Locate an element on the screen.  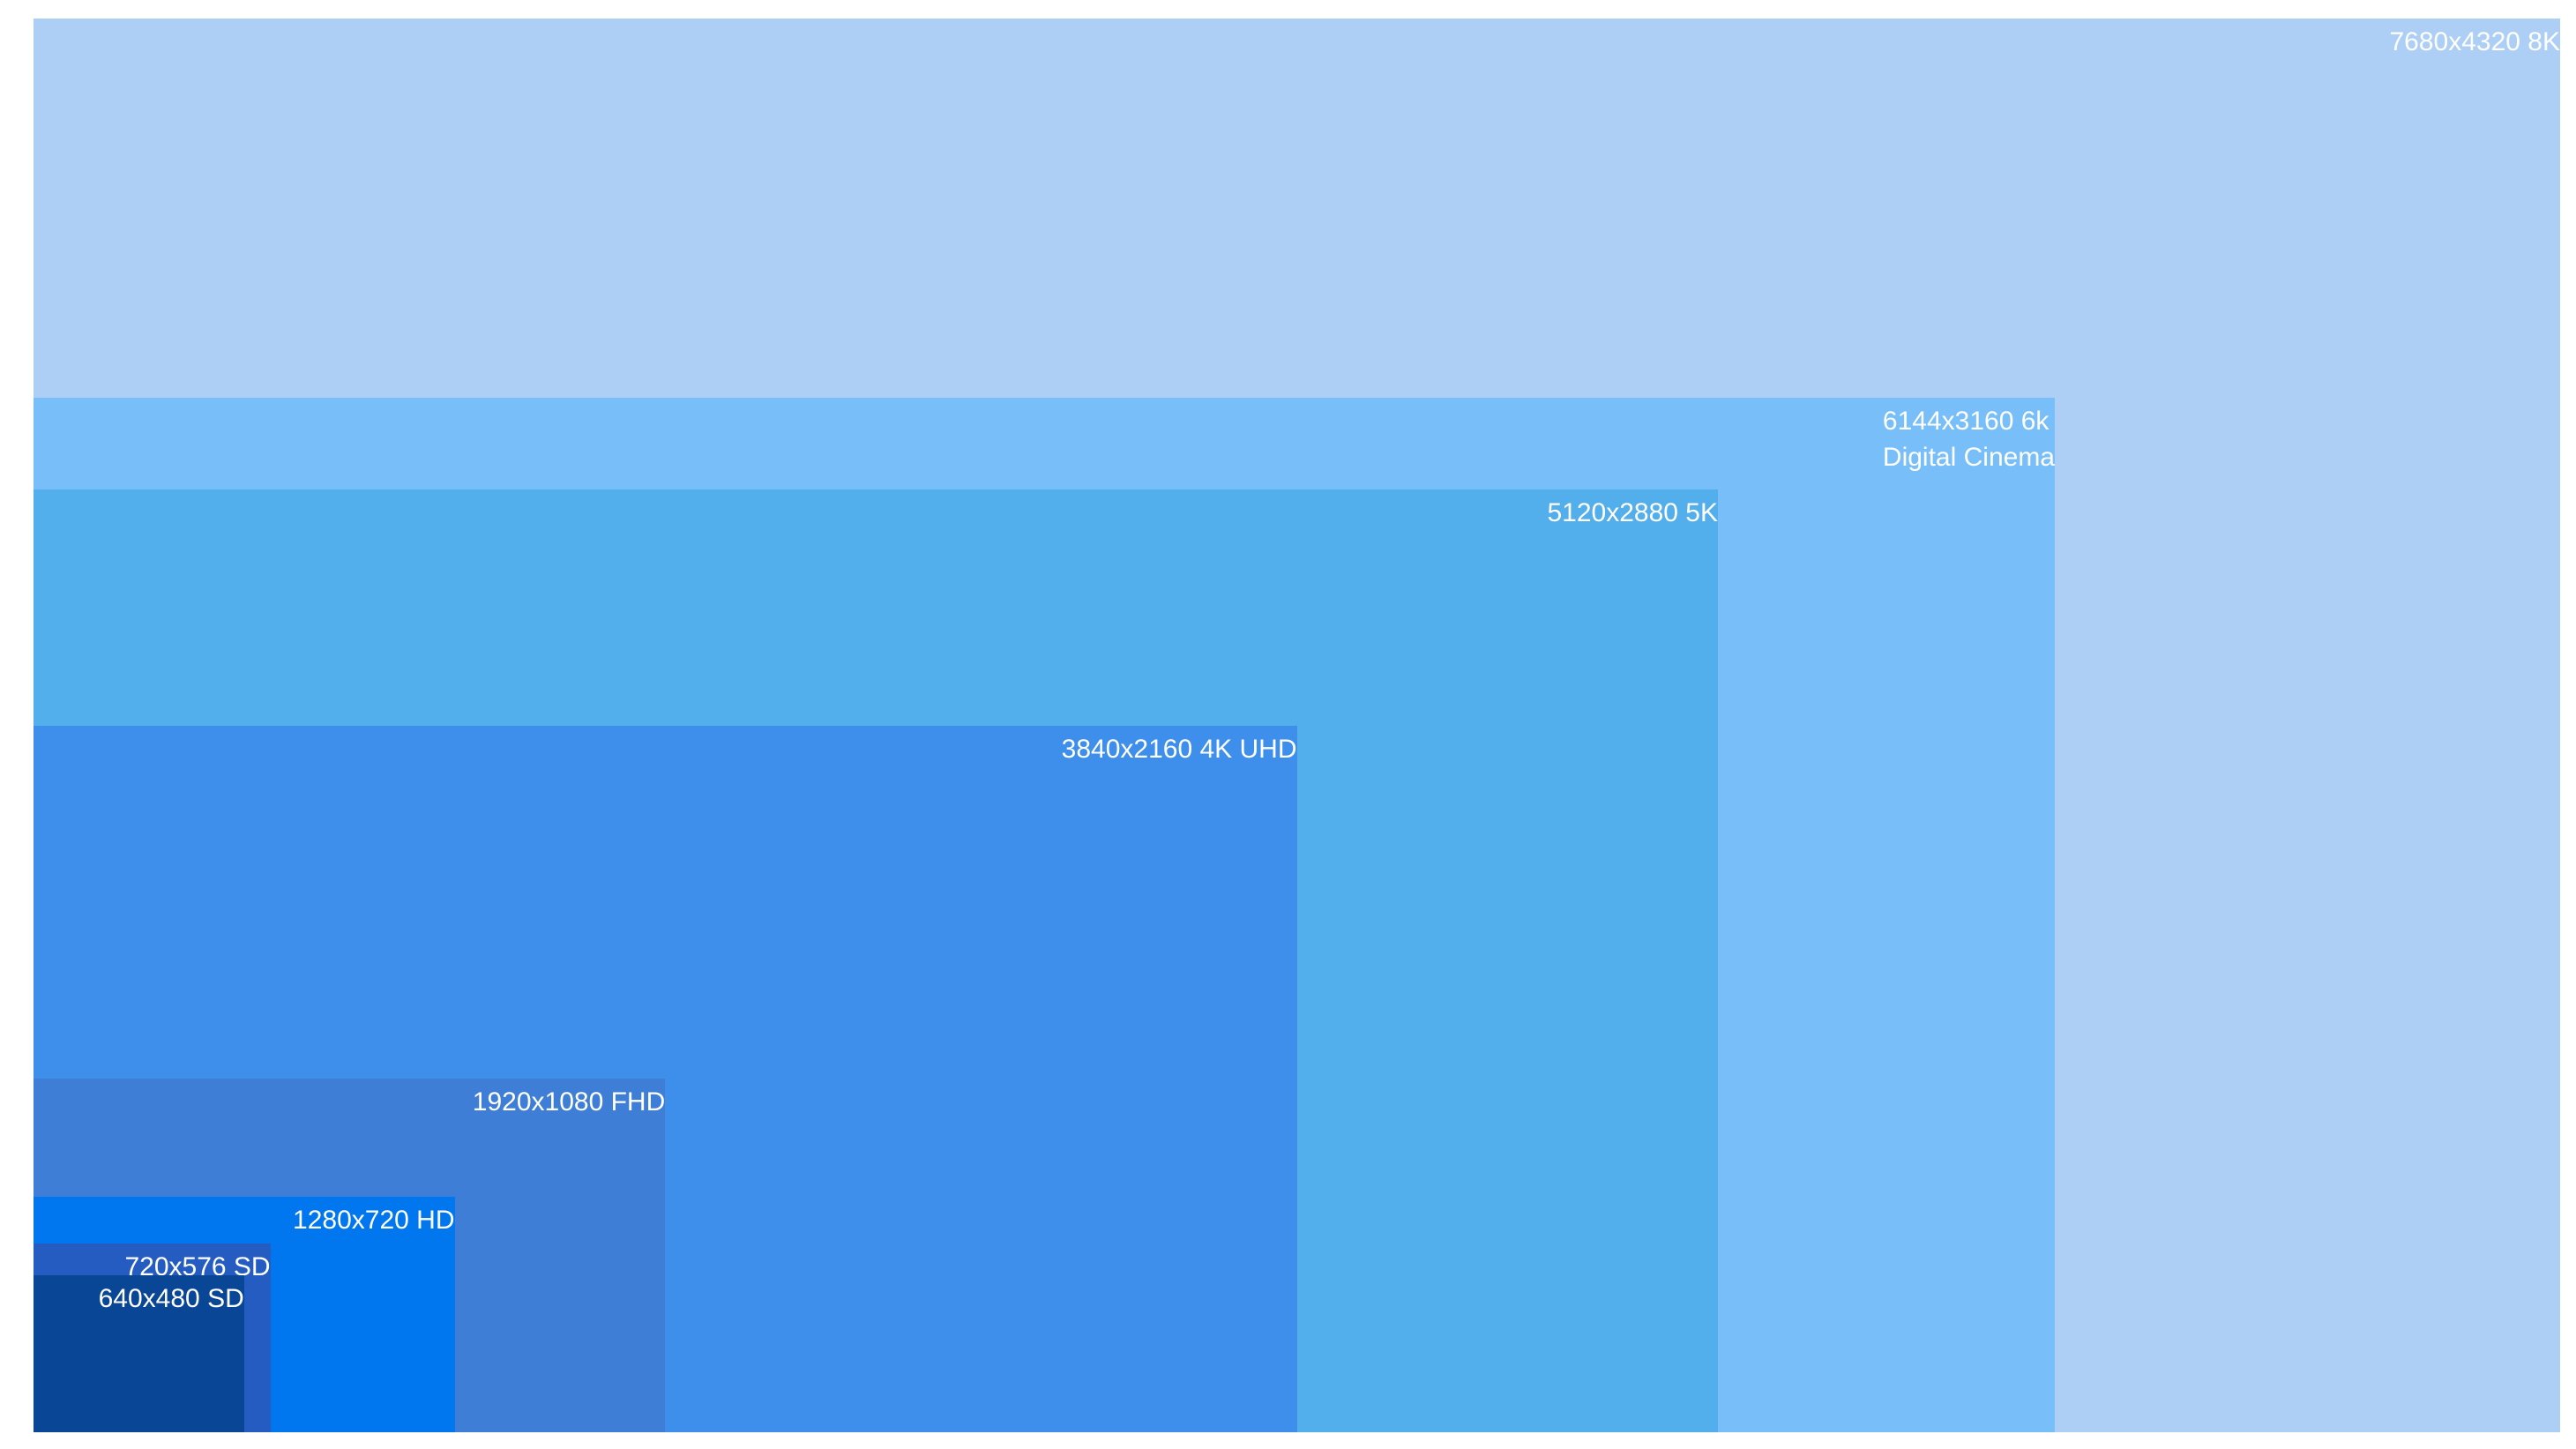
resolution-label-fhd: 1920x1080 FHD is located at coordinates (569, 1100).